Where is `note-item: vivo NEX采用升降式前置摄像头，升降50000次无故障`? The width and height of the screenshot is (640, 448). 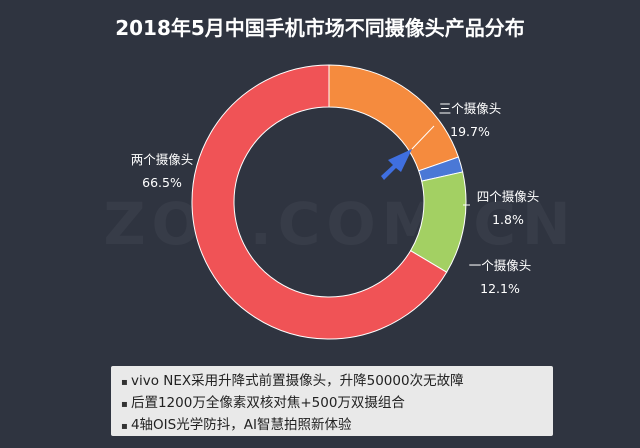
note-item: vivo NEX采用升降式前置摄像头，升降50000次无故障 is located at coordinates (332, 382).